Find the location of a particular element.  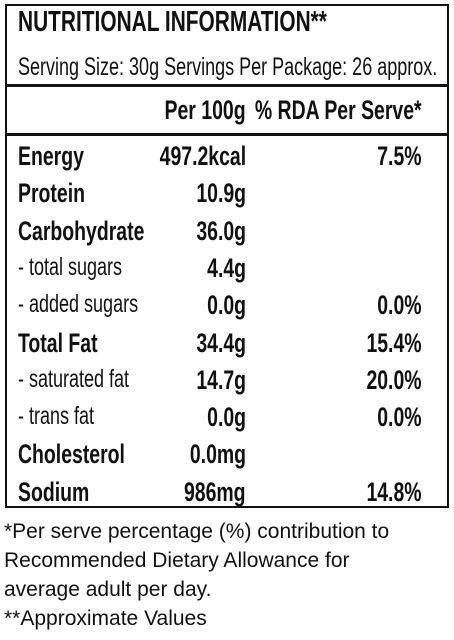

rda-value: 7.5% is located at coordinates (399, 156).